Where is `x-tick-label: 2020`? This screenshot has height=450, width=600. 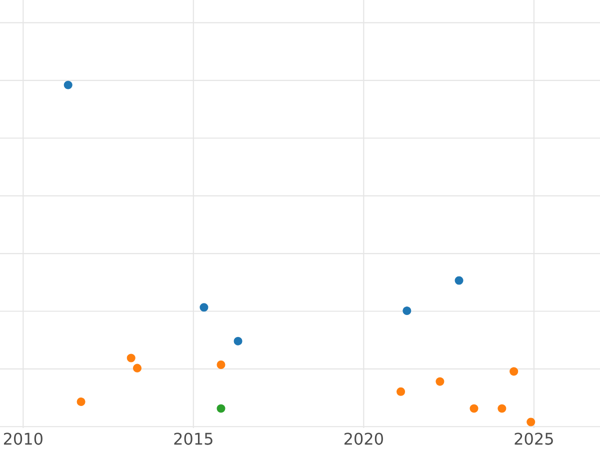 x-tick-label: 2020 is located at coordinates (363, 438).